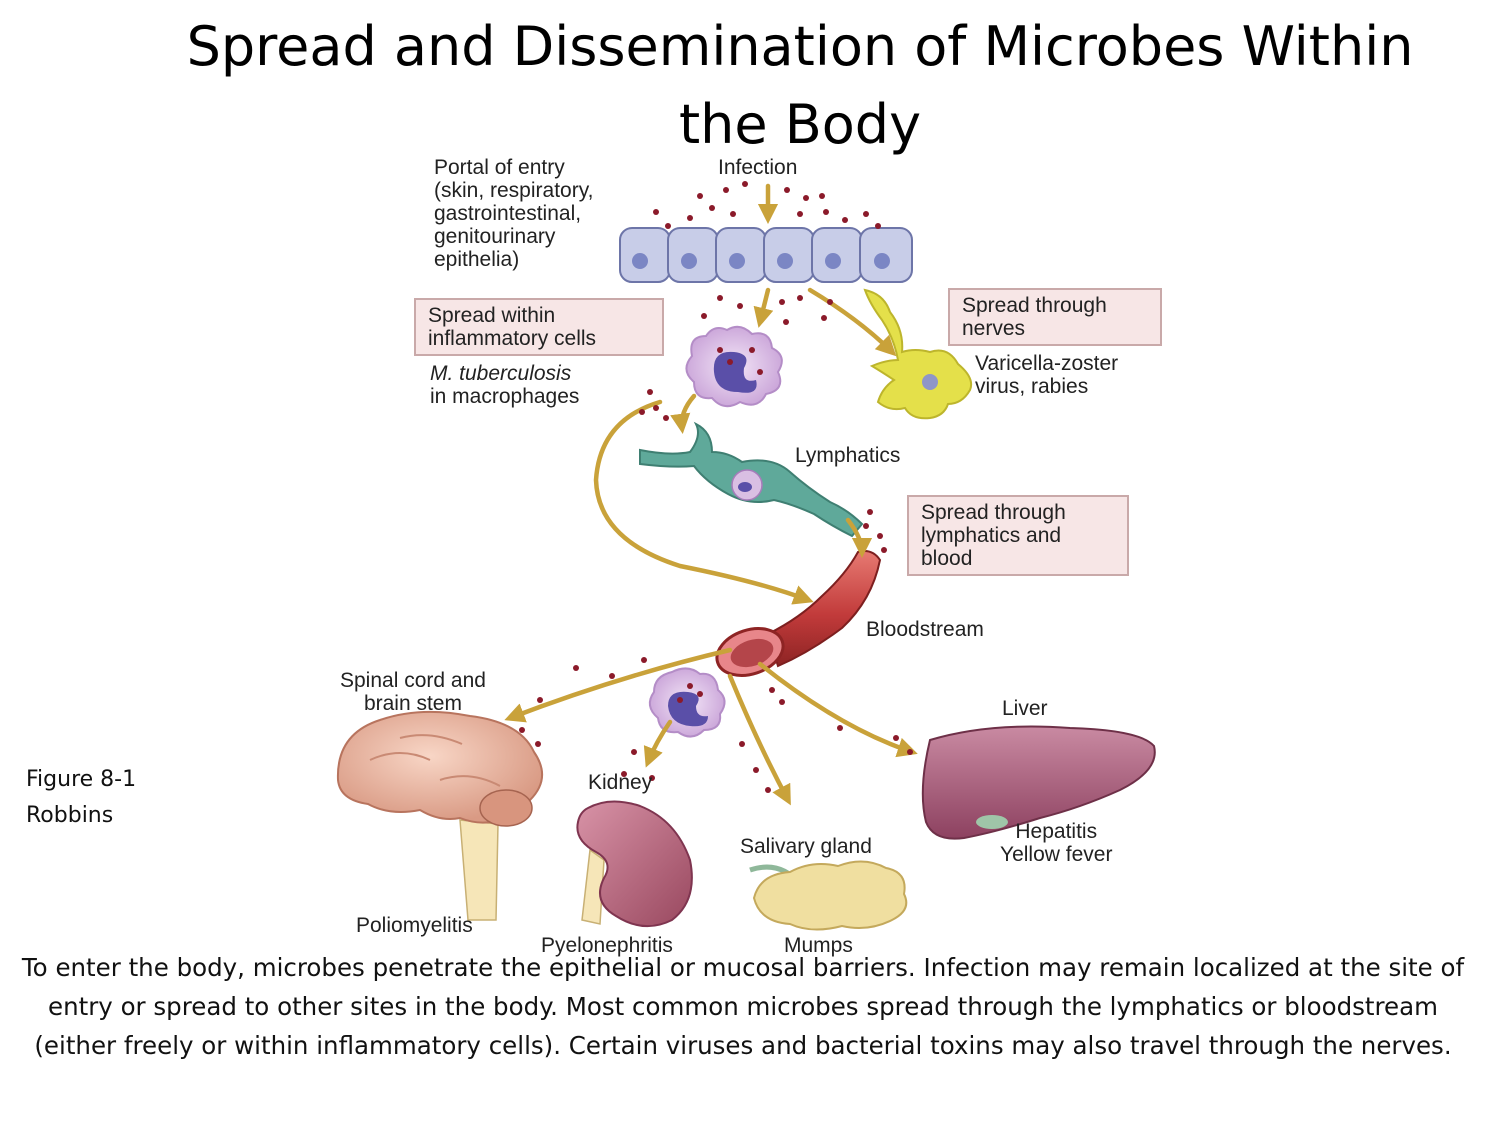  What do you see at coordinates (634, 863) in the screenshot?
I see `kidney` at bounding box center [634, 863].